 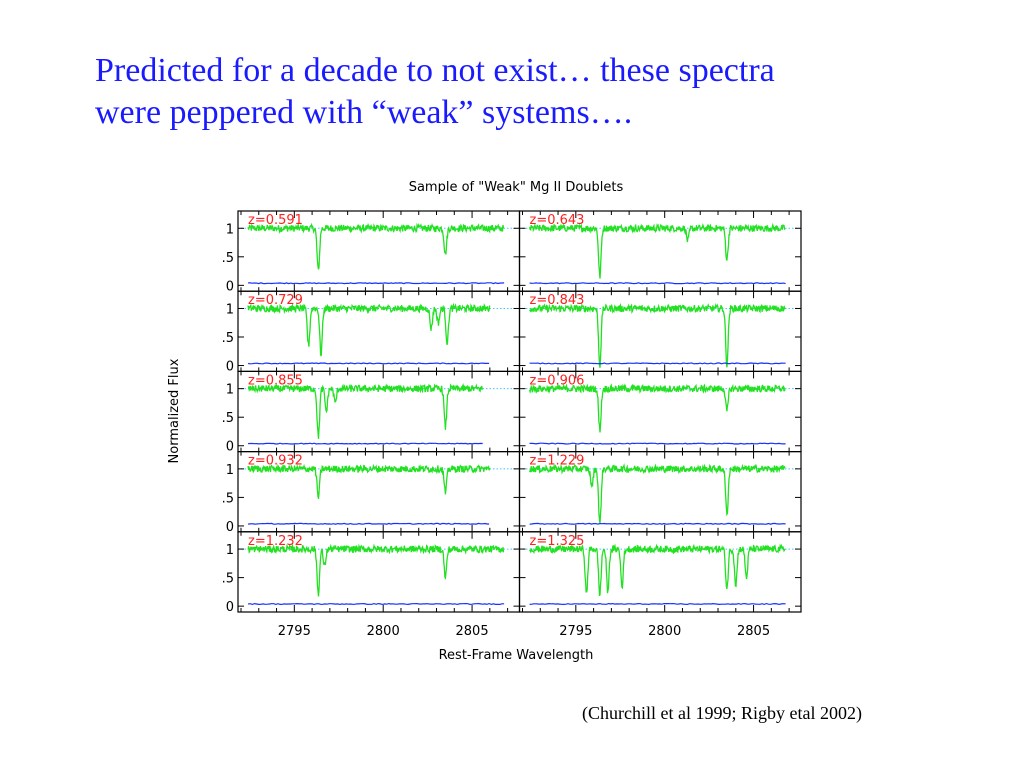 What do you see at coordinates (557, 220) in the screenshot?
I see `panel-redshift-label: z=0.643` at bounding box center [557, 220].